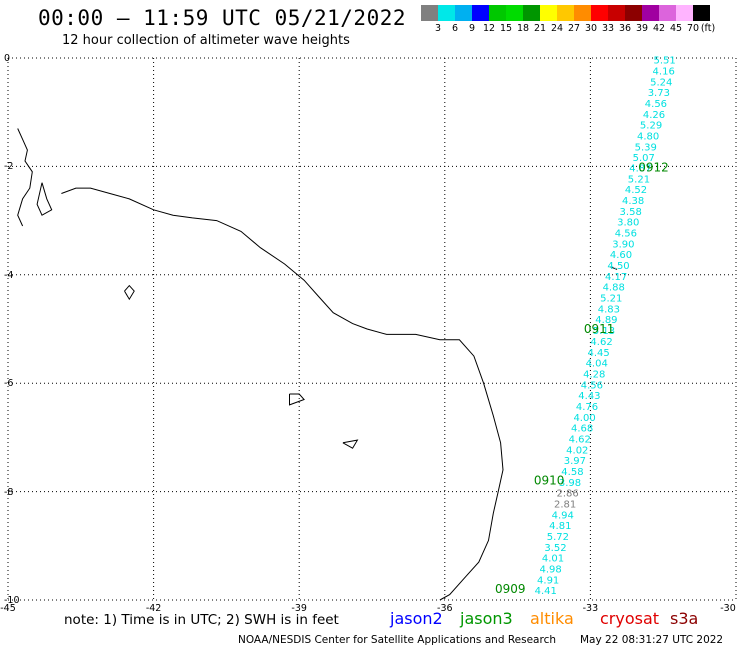 This screenshot has width=740, height=650. Describe the element at coordinates (601, 342) in the screenshot. I see `swh-value-label: 4.62` at that location.